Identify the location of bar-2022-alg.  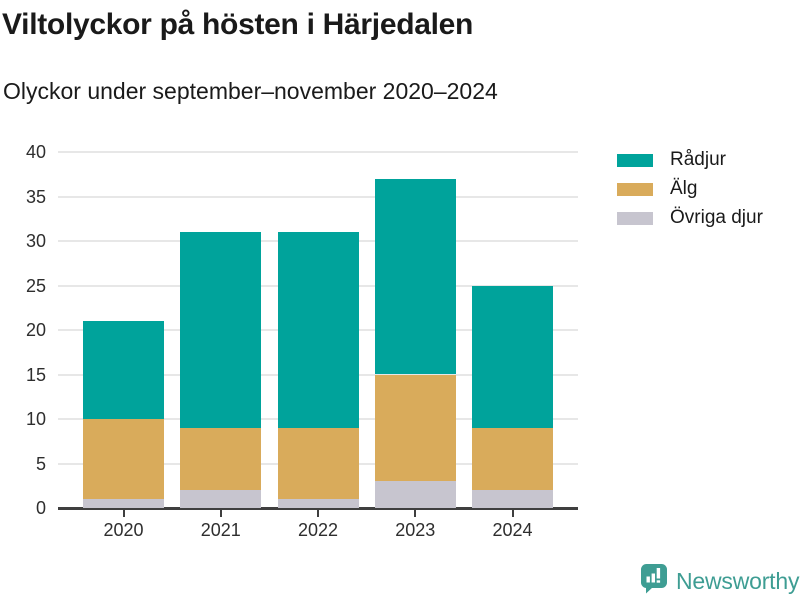
(318, 463).